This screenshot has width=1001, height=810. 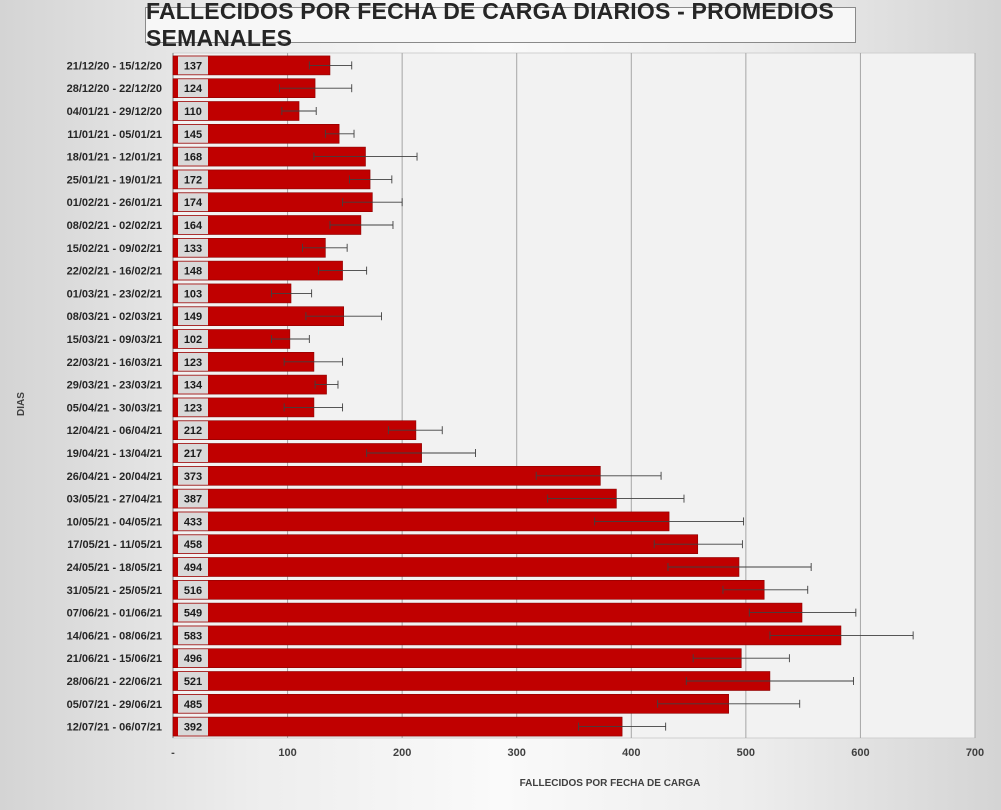 I want to click on x-tick-label: 300, so click(x=517, y=753).